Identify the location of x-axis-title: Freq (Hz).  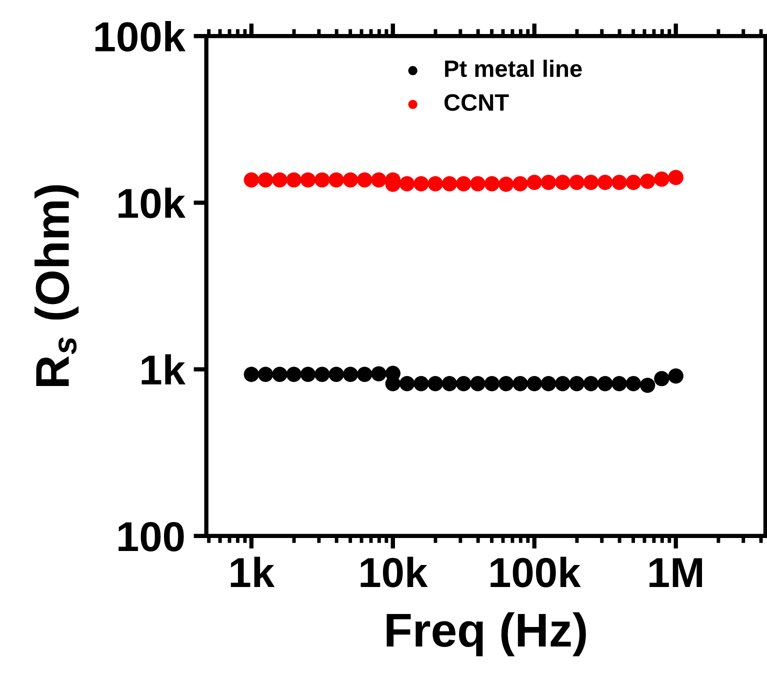
(486, 634).